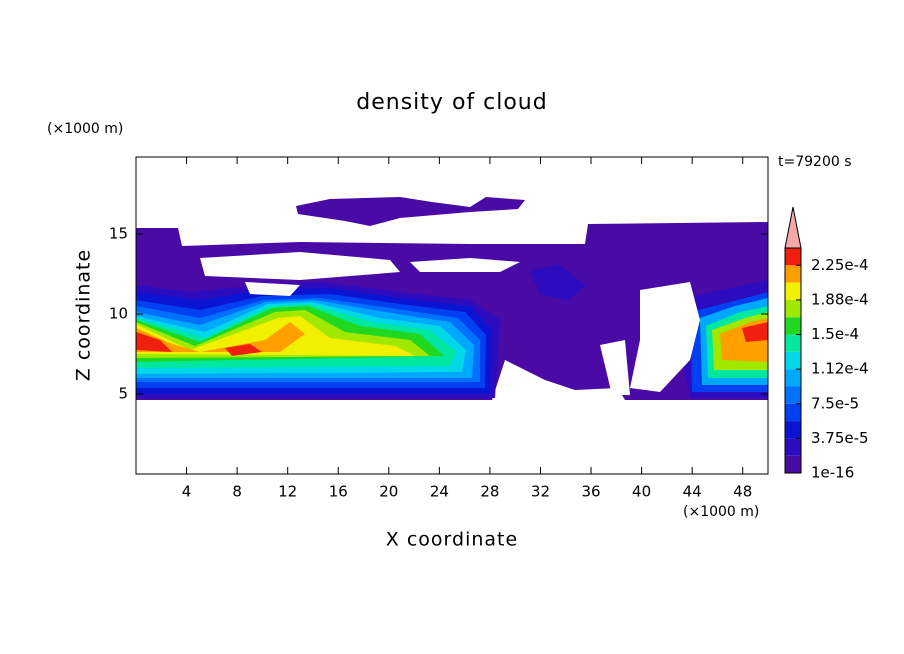 This screenshot has width=904, height=654. What do you see at coordinates (742, 492) in the screenshot?
I see `x-tick-label: 48` at bounding box center [742, 492].